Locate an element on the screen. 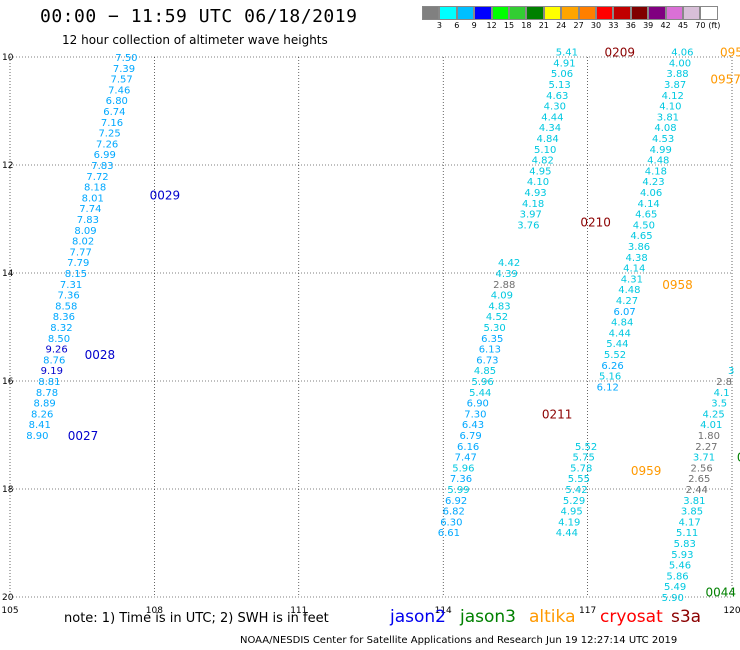  data-label: 8.76 is located at coordinates (54, 360).